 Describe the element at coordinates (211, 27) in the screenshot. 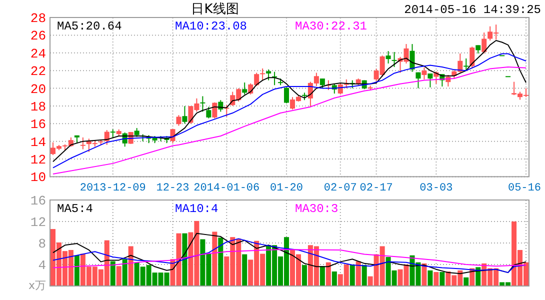

I see `text: MA10:23.08` at that location.